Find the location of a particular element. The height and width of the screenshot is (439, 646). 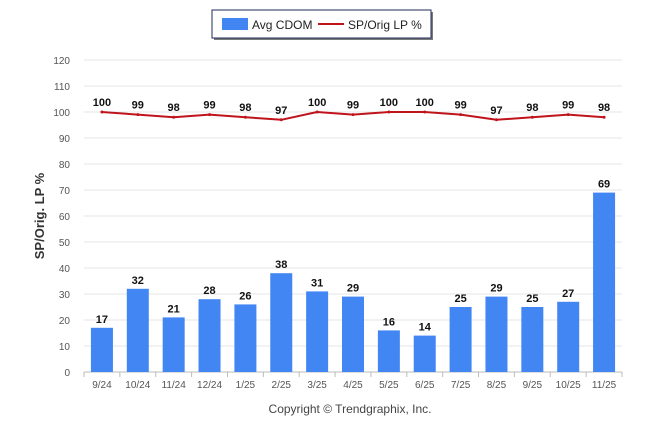

x-tick-label: 11/24 is located at coordinates (174, 385).